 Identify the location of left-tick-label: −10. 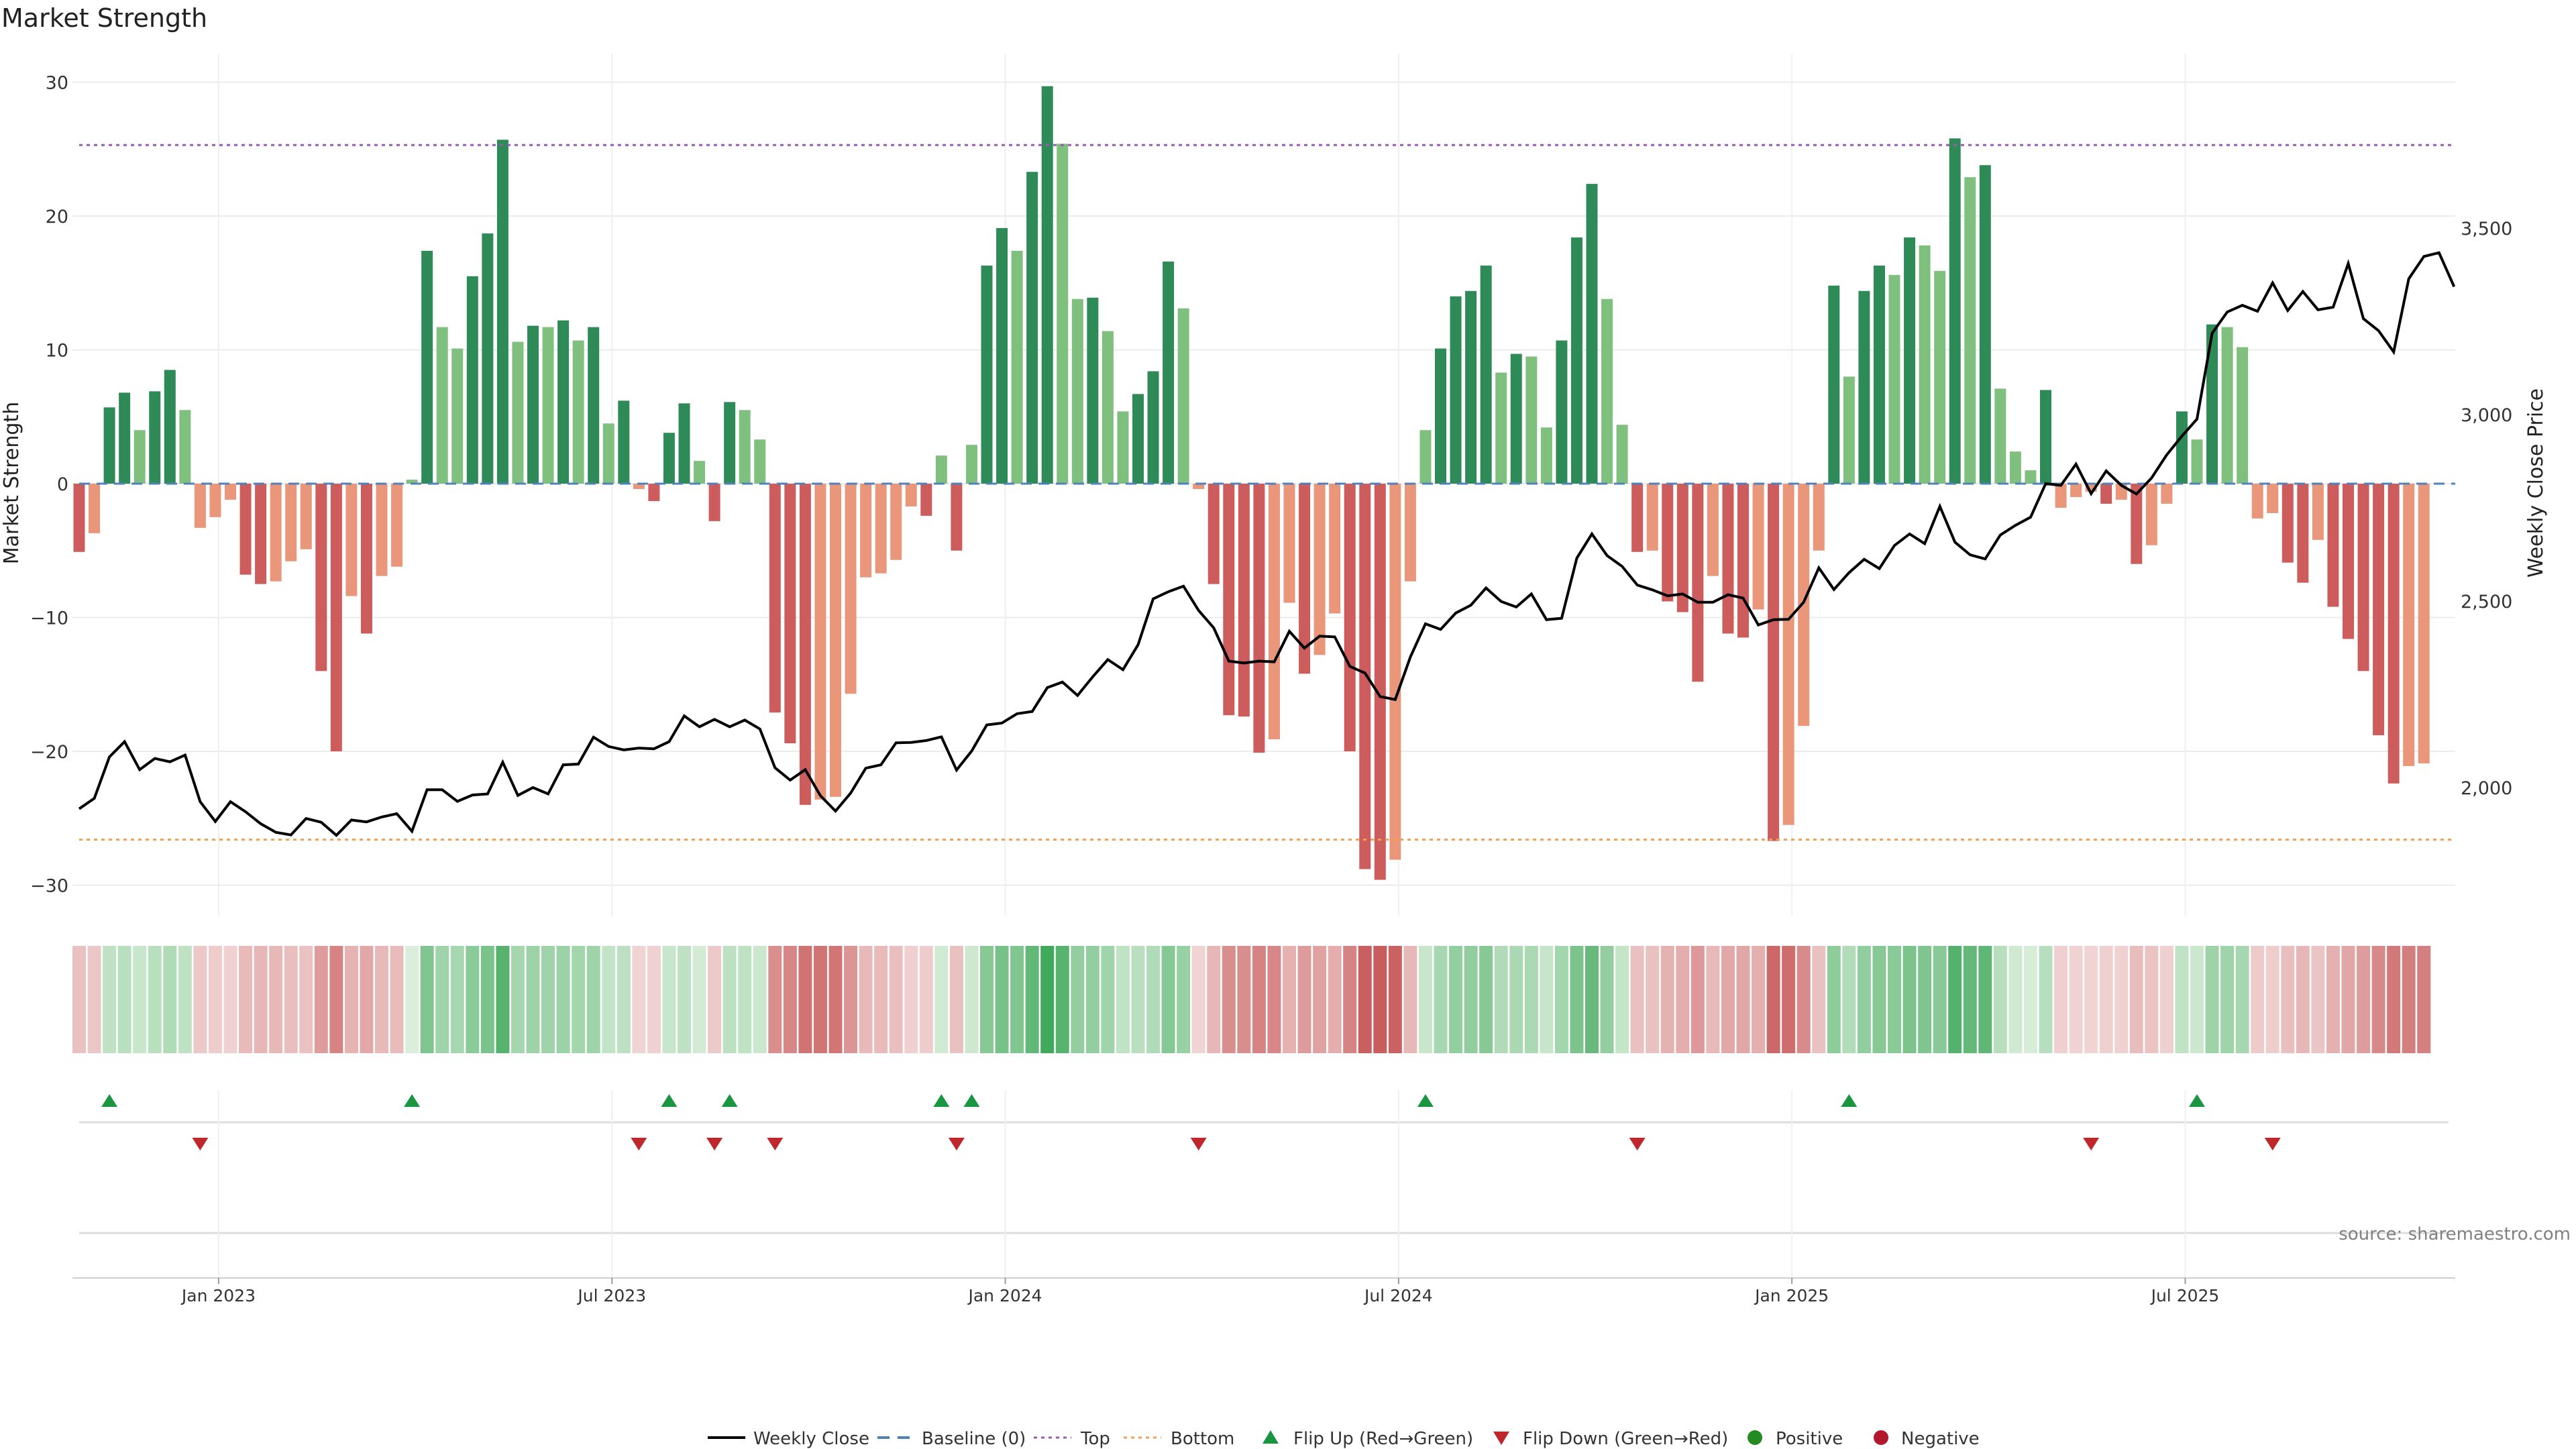
(49, 618).